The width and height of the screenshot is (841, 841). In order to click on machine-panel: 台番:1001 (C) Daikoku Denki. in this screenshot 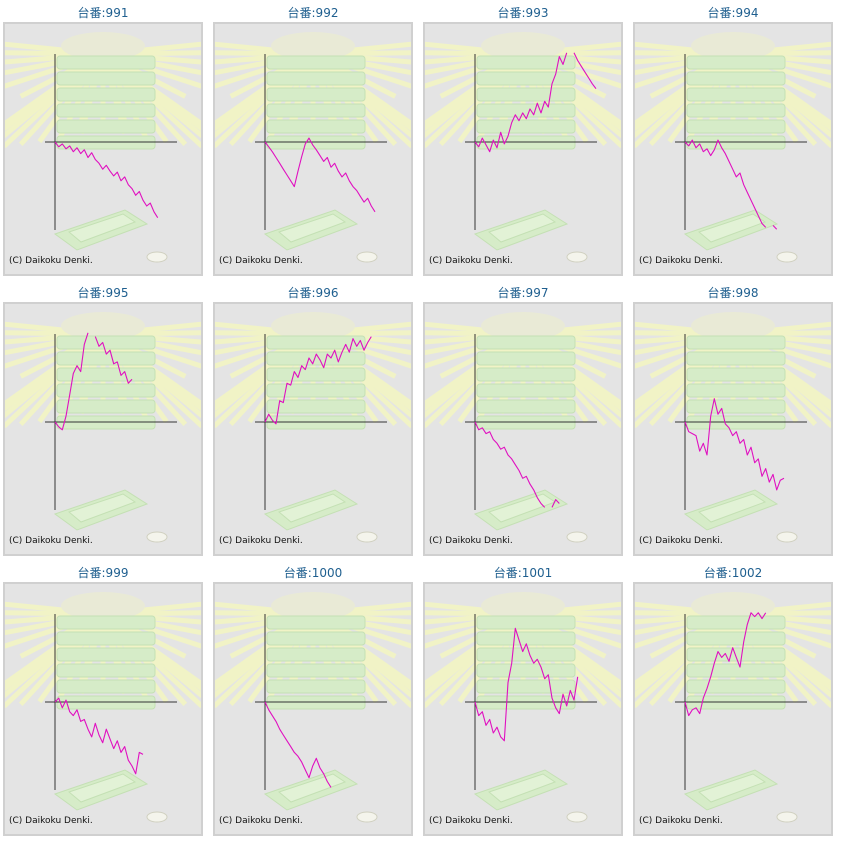, I will do `click(523, 699)`.